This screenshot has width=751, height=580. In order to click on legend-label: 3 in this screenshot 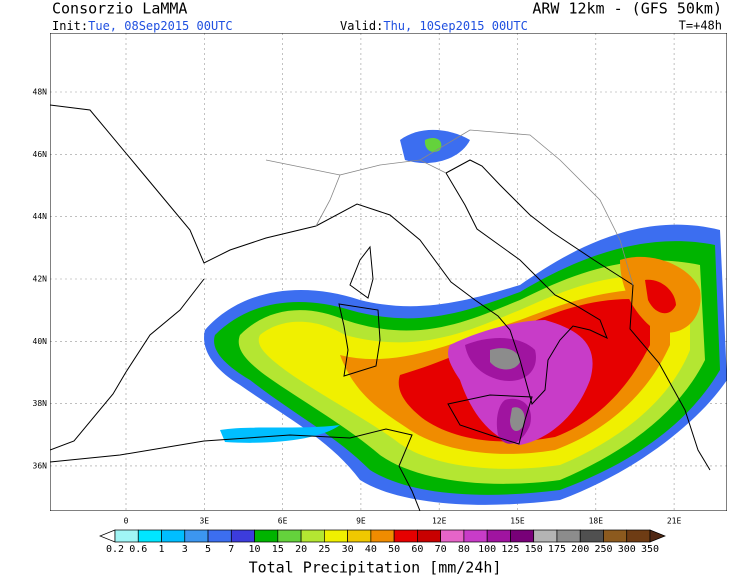, I will do `click(185, 549)`.